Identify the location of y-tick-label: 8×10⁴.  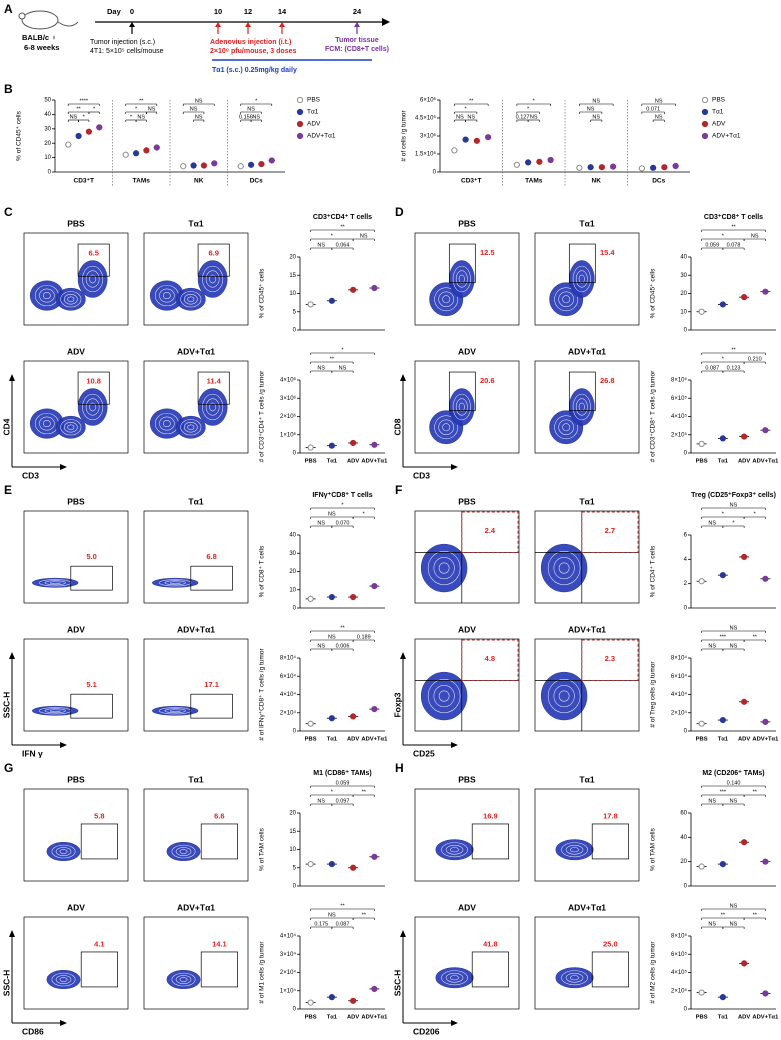
(679, 658).